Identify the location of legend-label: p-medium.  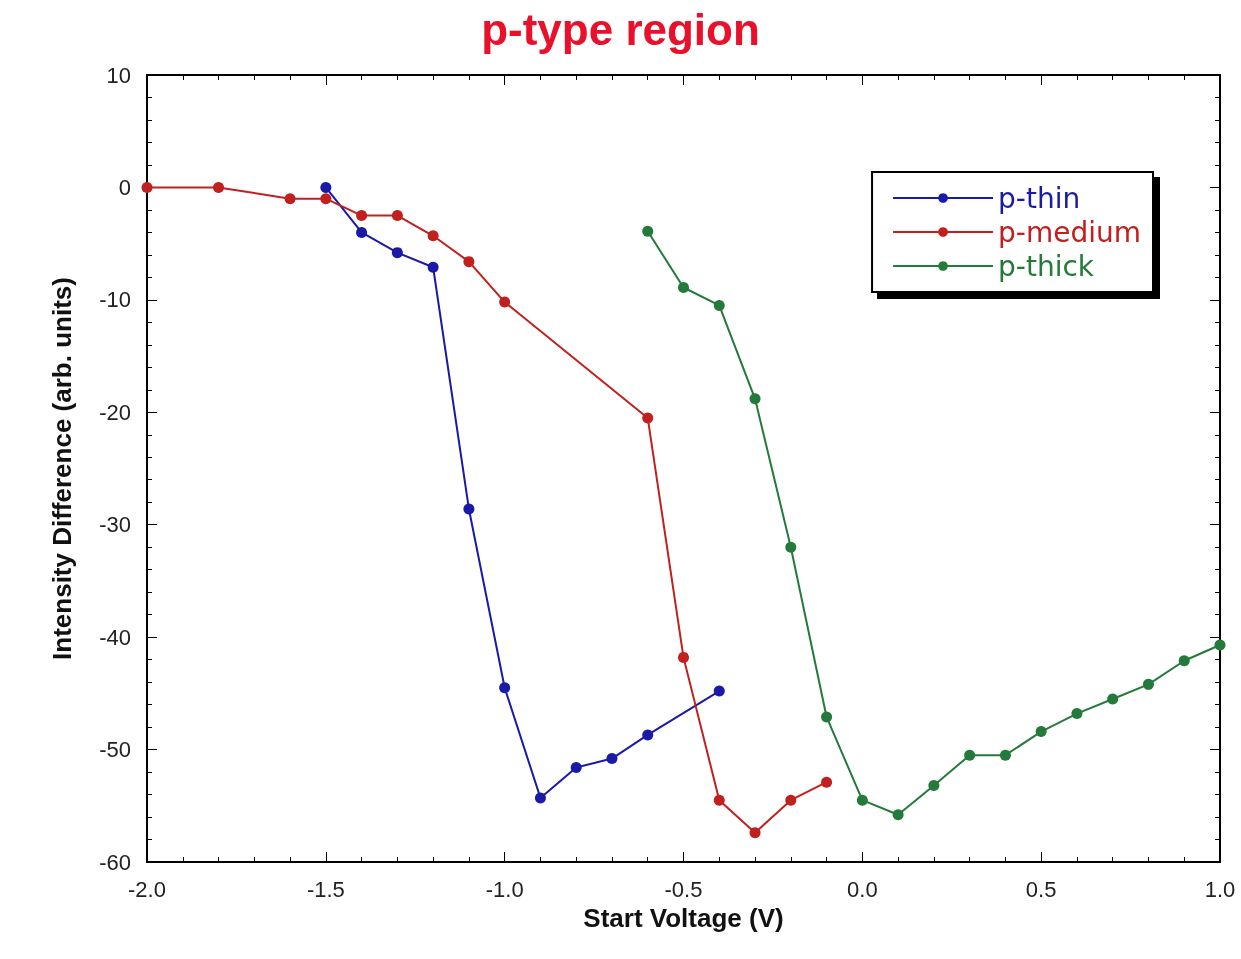
(1069, 232).